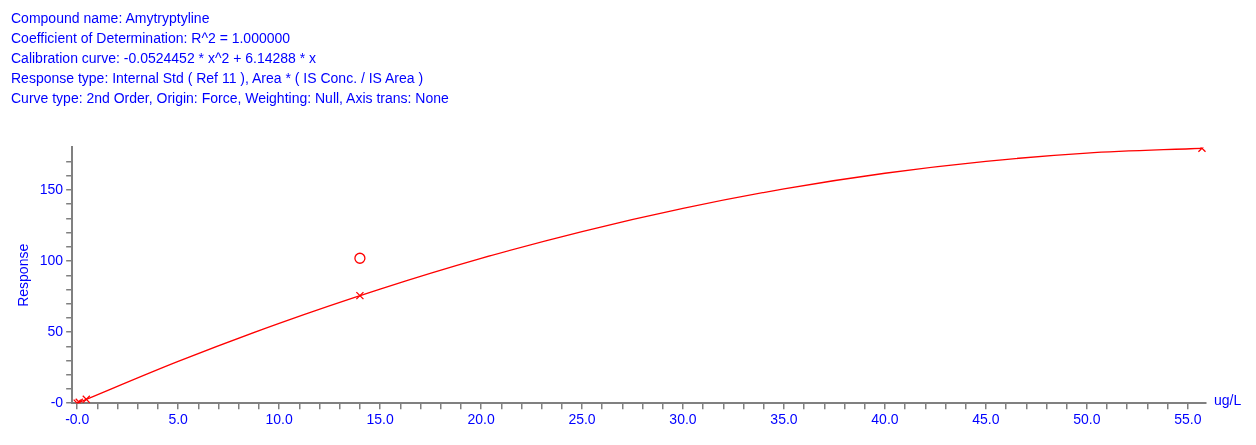 The image size is (1256, 445). I want to click on x-tick-label: -0.0, so click(77, 419).